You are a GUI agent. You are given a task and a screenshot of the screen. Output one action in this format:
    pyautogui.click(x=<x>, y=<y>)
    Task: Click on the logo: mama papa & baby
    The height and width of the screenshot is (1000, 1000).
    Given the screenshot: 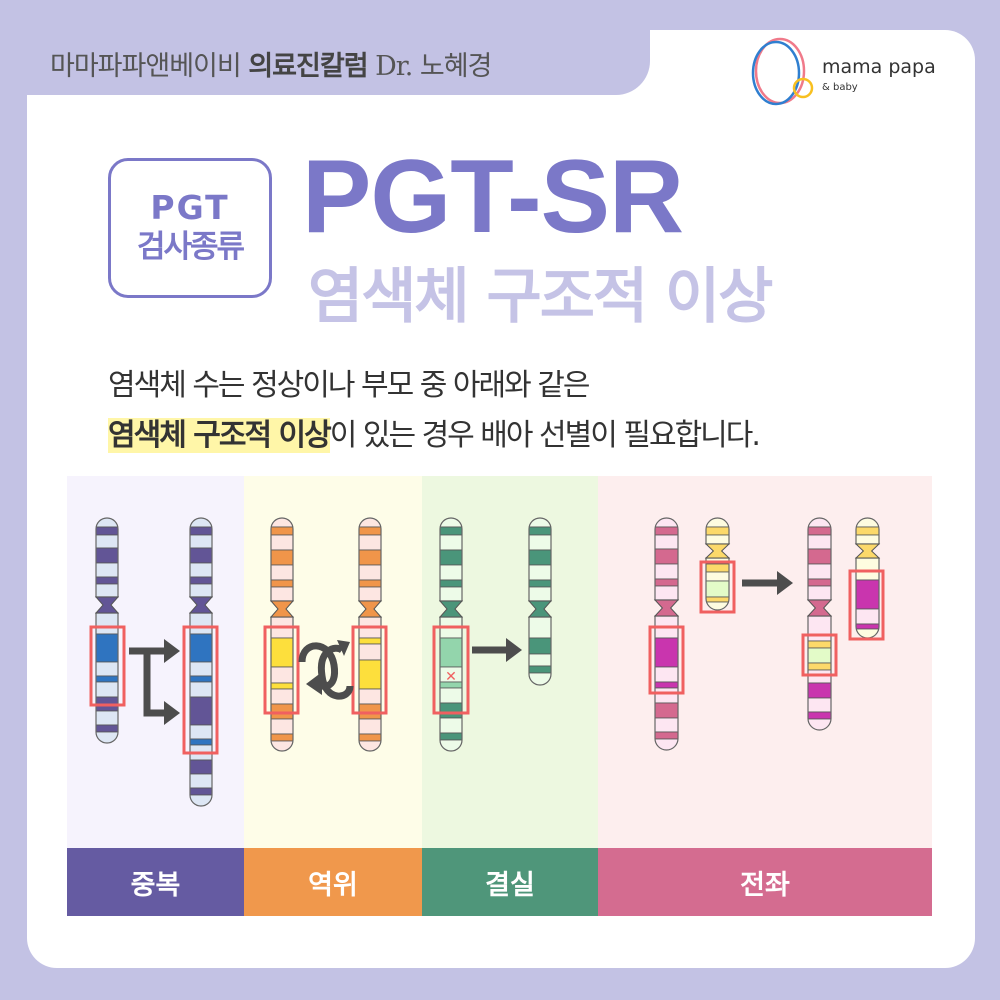 What is the action you would take?
    pyautogui.click(x=850, y=72)
    